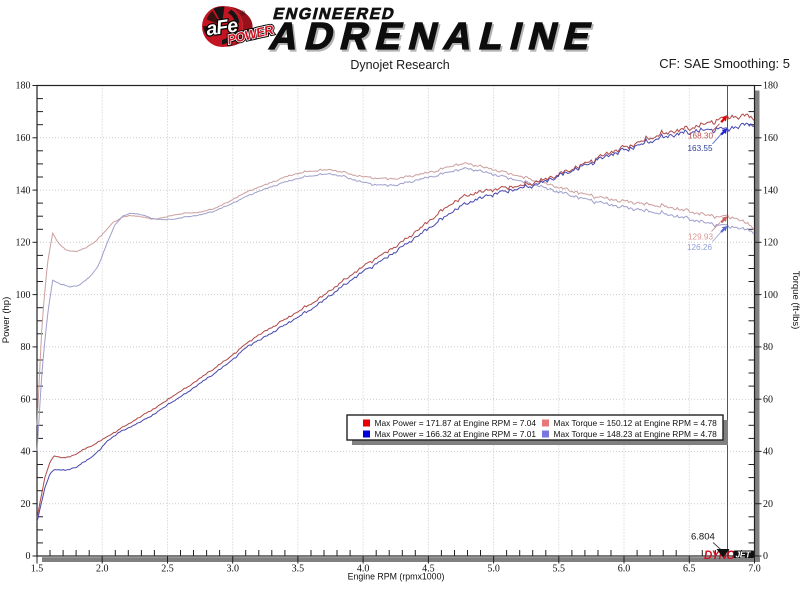 The width and height of the screenshot is (800, 600). Describe the element at coordinates (6, 320) in the screenshot. I see `svg-text: Power (hp)` at that location.